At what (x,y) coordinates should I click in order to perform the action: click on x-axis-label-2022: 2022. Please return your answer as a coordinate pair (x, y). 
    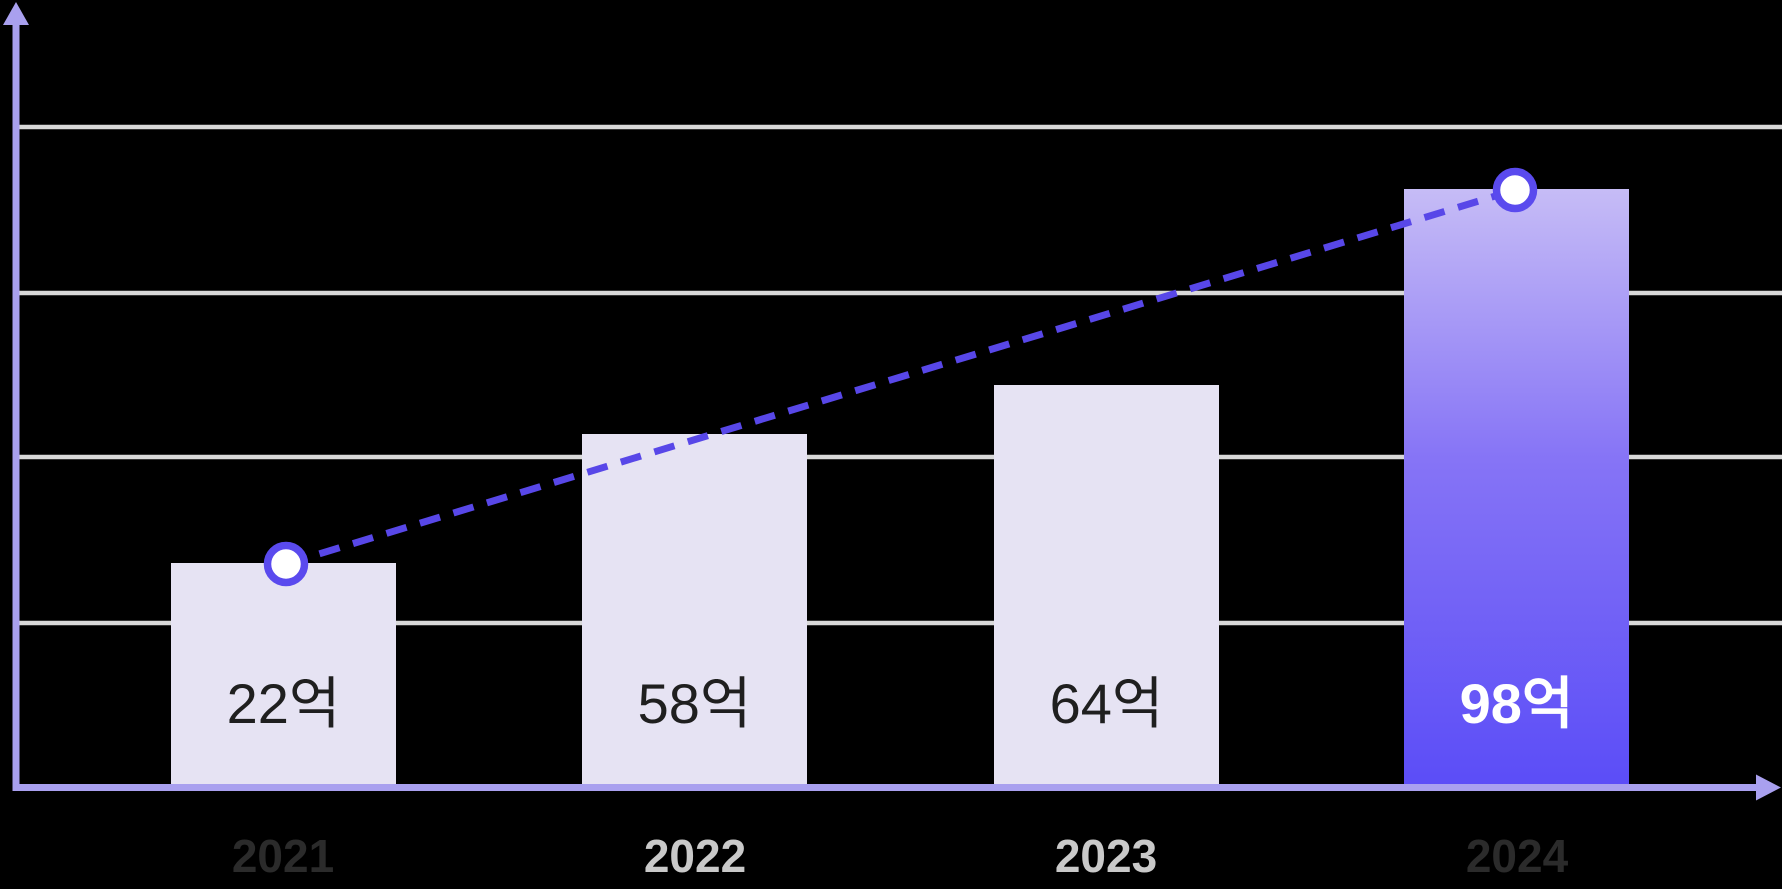
    Looking at the image, I should click on (695, 856).